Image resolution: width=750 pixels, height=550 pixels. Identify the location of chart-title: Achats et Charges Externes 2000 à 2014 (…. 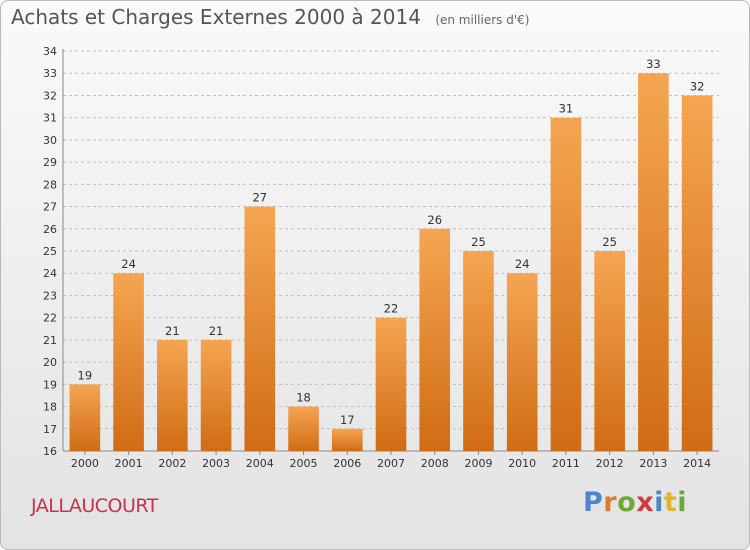
(270, 17).